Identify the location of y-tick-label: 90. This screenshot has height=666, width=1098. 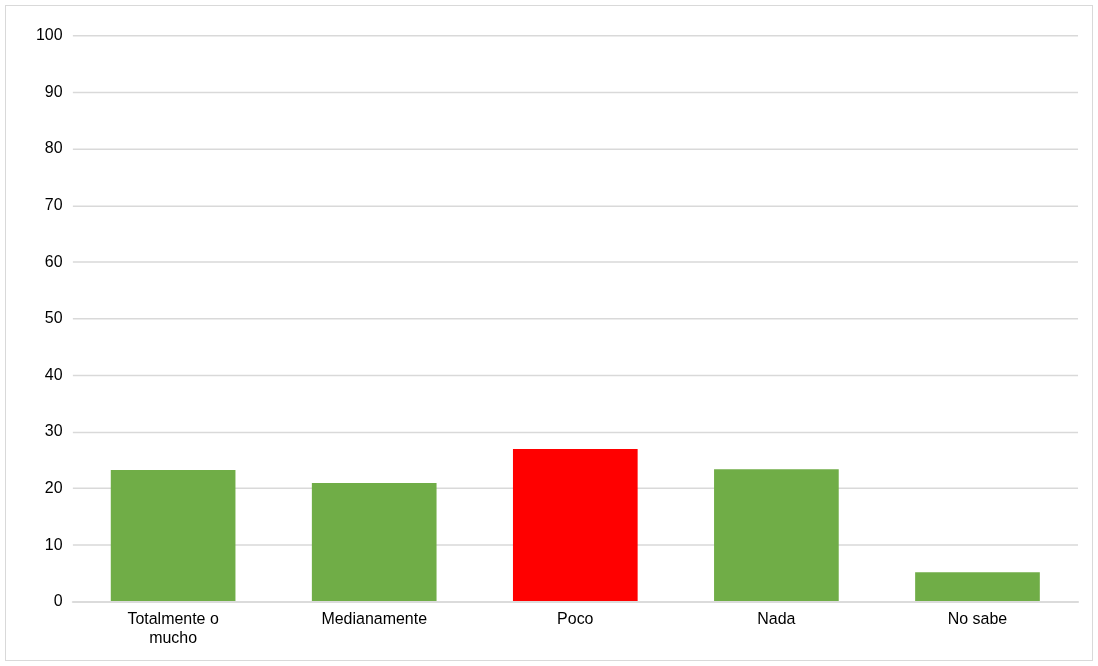
(53, 91).